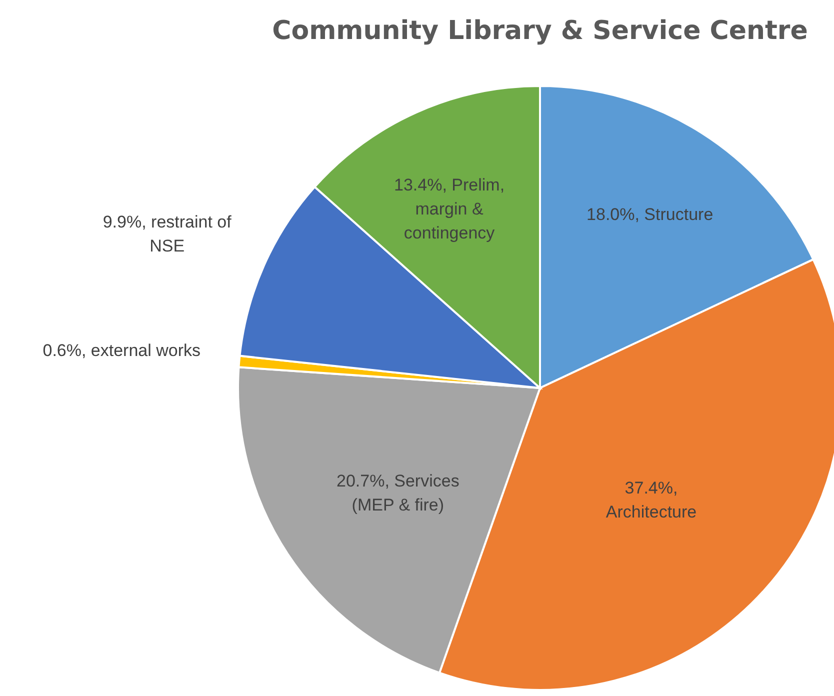  Describe the element at coordinates (651, 512) in the screenshot. I see `slice-label: Architecture` at that location.